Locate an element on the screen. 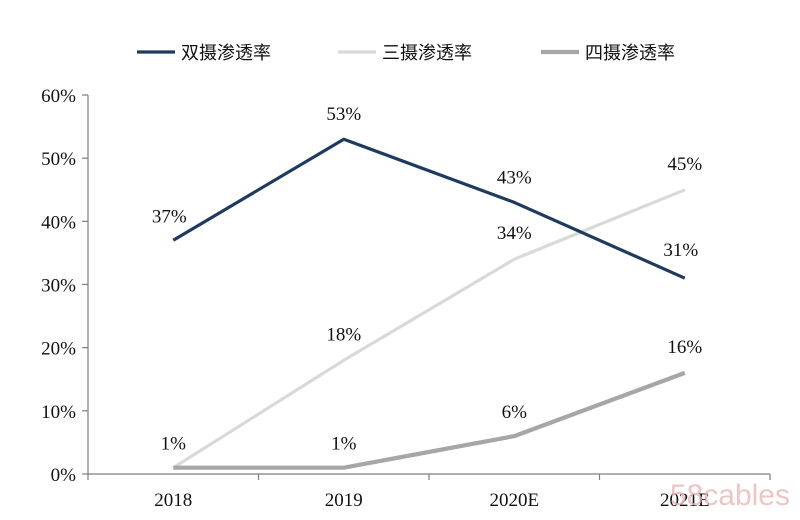  watermark-text: 58cables is located at coordinates (730, 495).